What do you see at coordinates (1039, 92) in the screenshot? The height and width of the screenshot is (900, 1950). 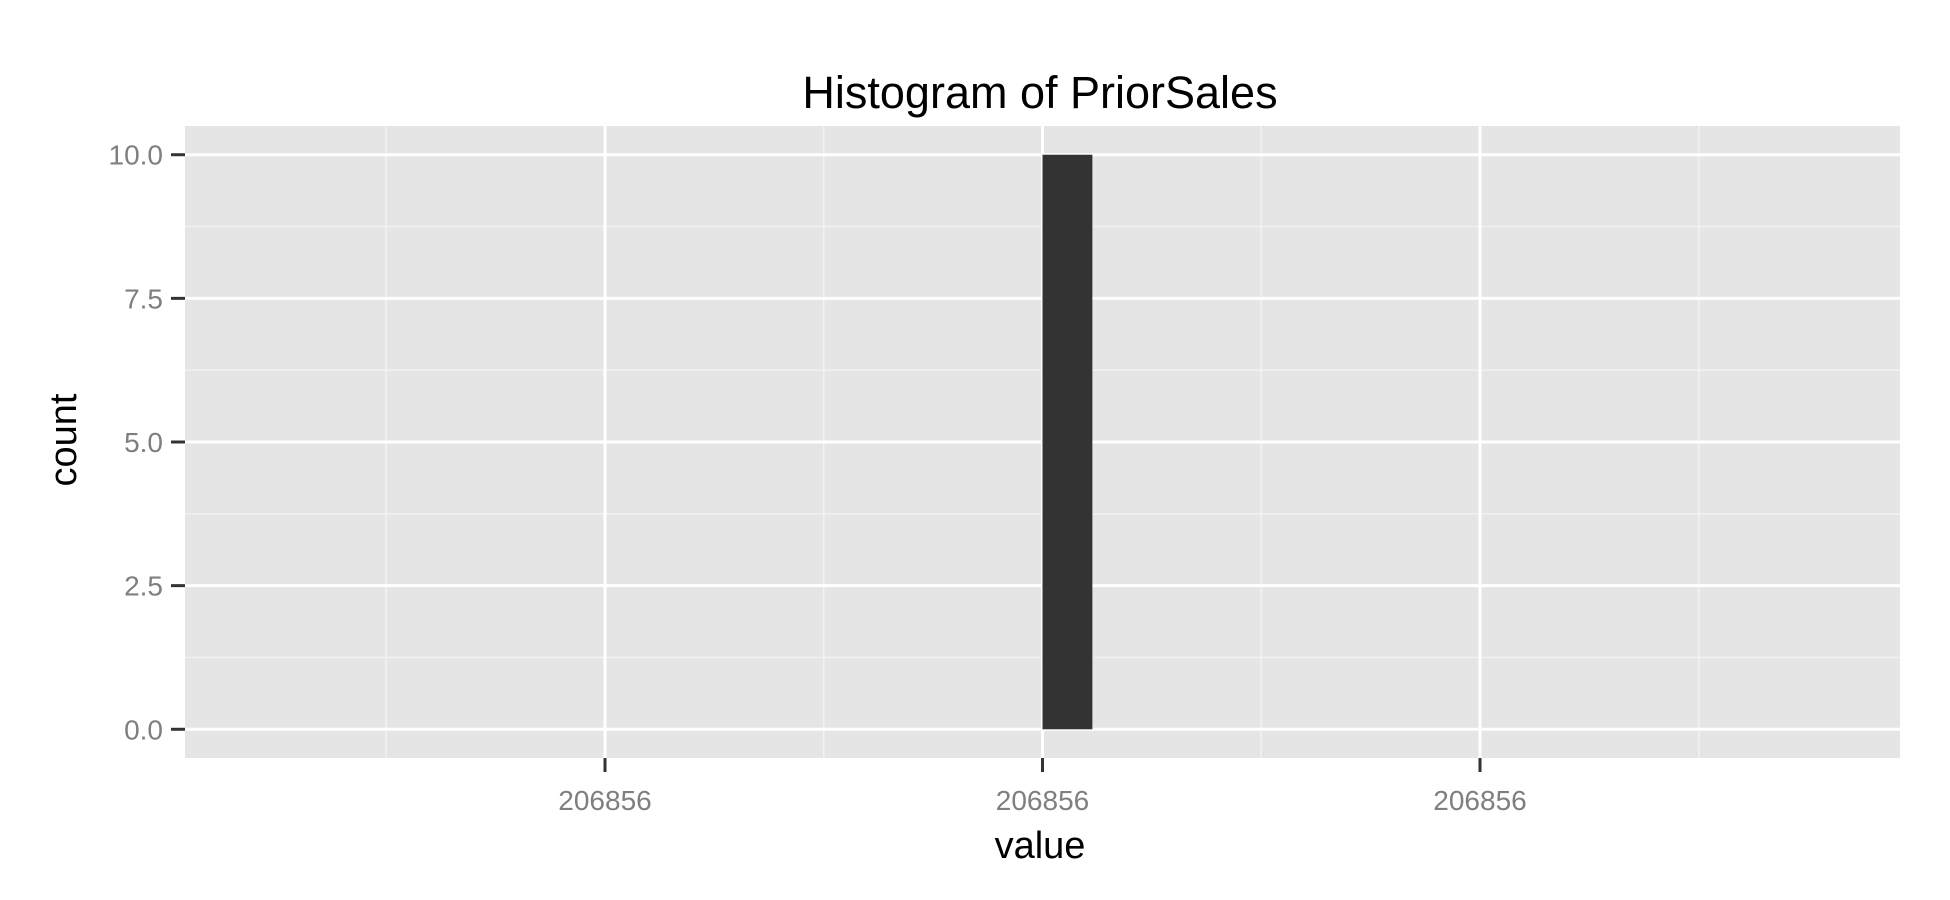 I see `chart-title: Histogram of PriorSales` at bounding box center [1039, 92].